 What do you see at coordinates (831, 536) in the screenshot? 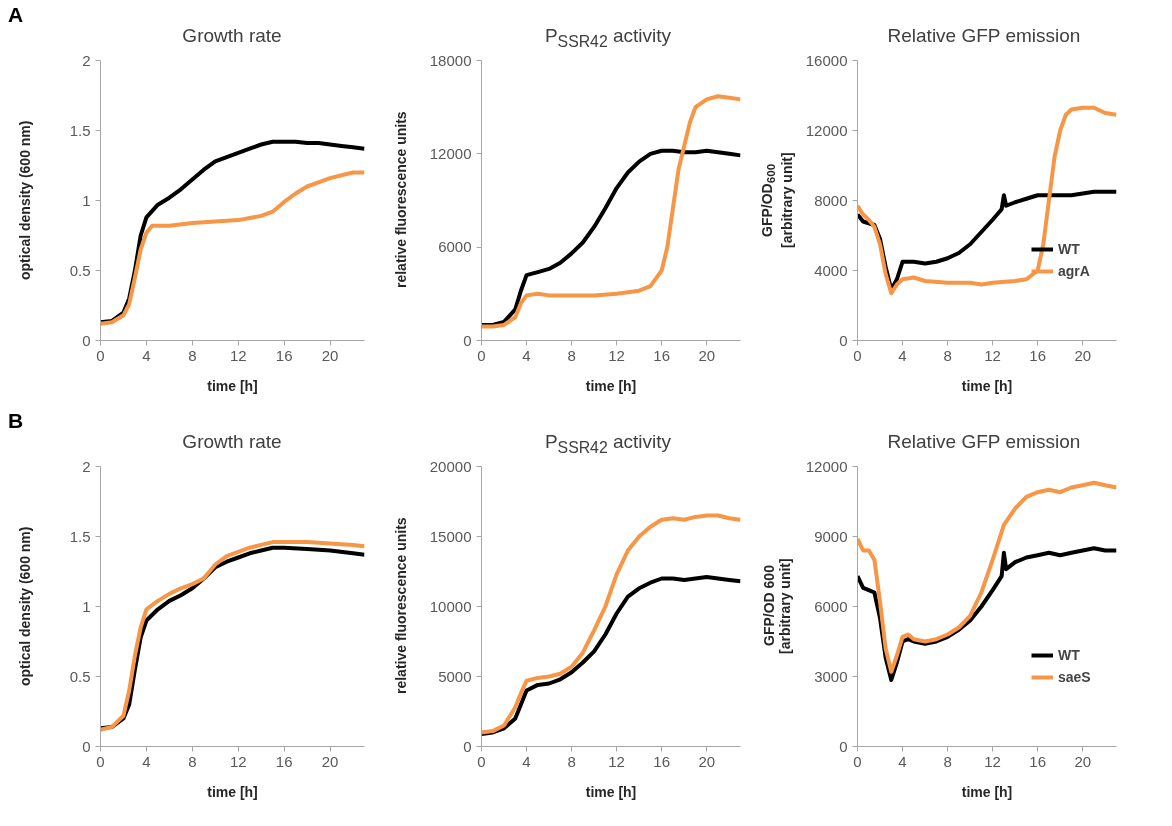
I see `y-tick-label: 9000` at bounding box center [831, 536].